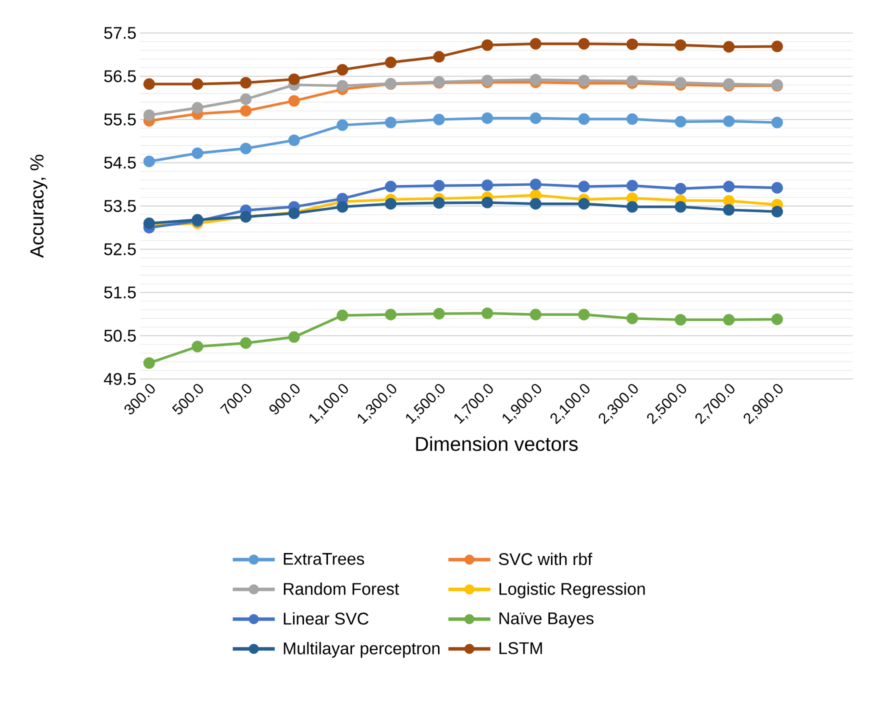  Describe the element at coordinates (39, 206) in the screenshot. I see `y-axis-title: Accuracy, %` at that location.